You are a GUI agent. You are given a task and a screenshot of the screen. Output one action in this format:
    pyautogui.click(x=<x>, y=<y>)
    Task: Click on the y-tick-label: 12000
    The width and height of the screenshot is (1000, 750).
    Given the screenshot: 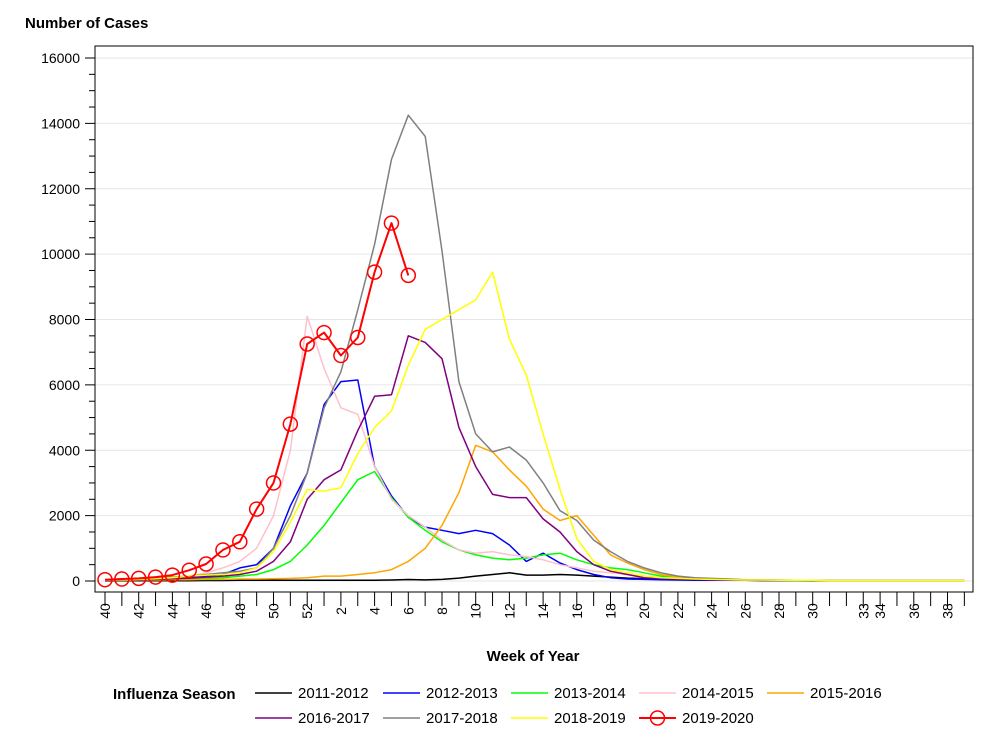 What is the action you would take?
    pyautogui.click(x=60, y=189)
    